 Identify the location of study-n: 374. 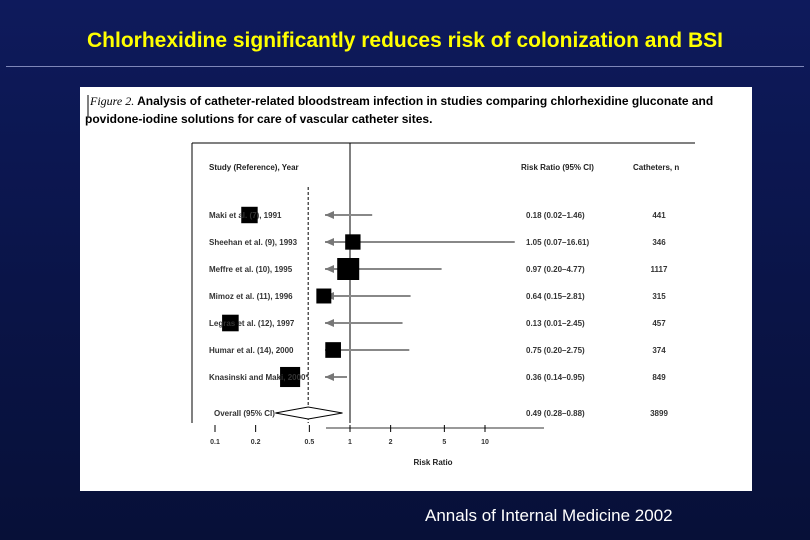
(659, 350).